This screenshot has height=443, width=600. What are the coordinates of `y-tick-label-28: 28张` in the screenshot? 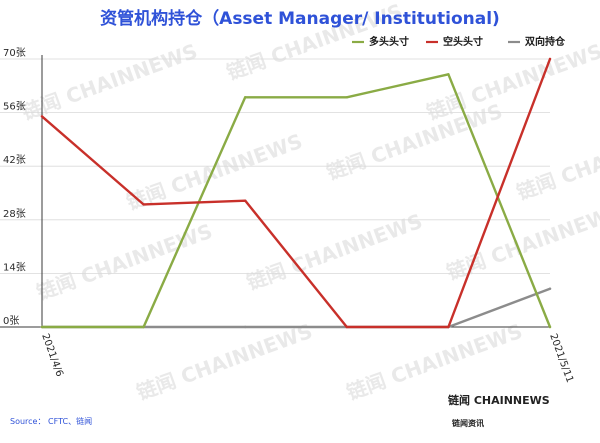 It's located at (14, 214).